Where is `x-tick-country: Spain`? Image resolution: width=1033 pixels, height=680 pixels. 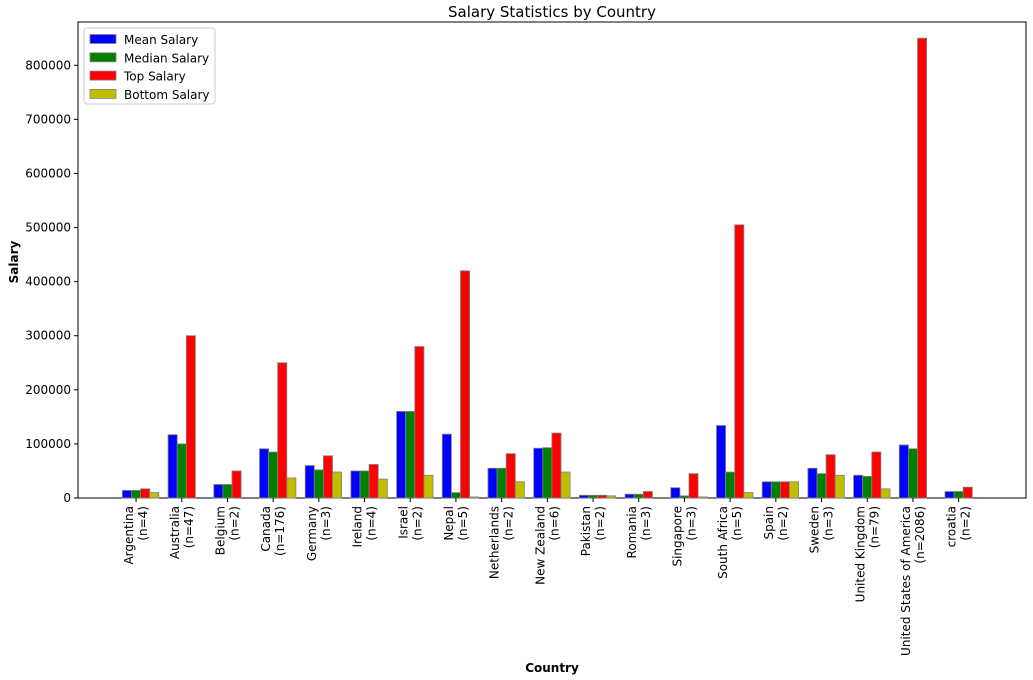
x-tick-country: Spain is located at coordinates (769, 523).